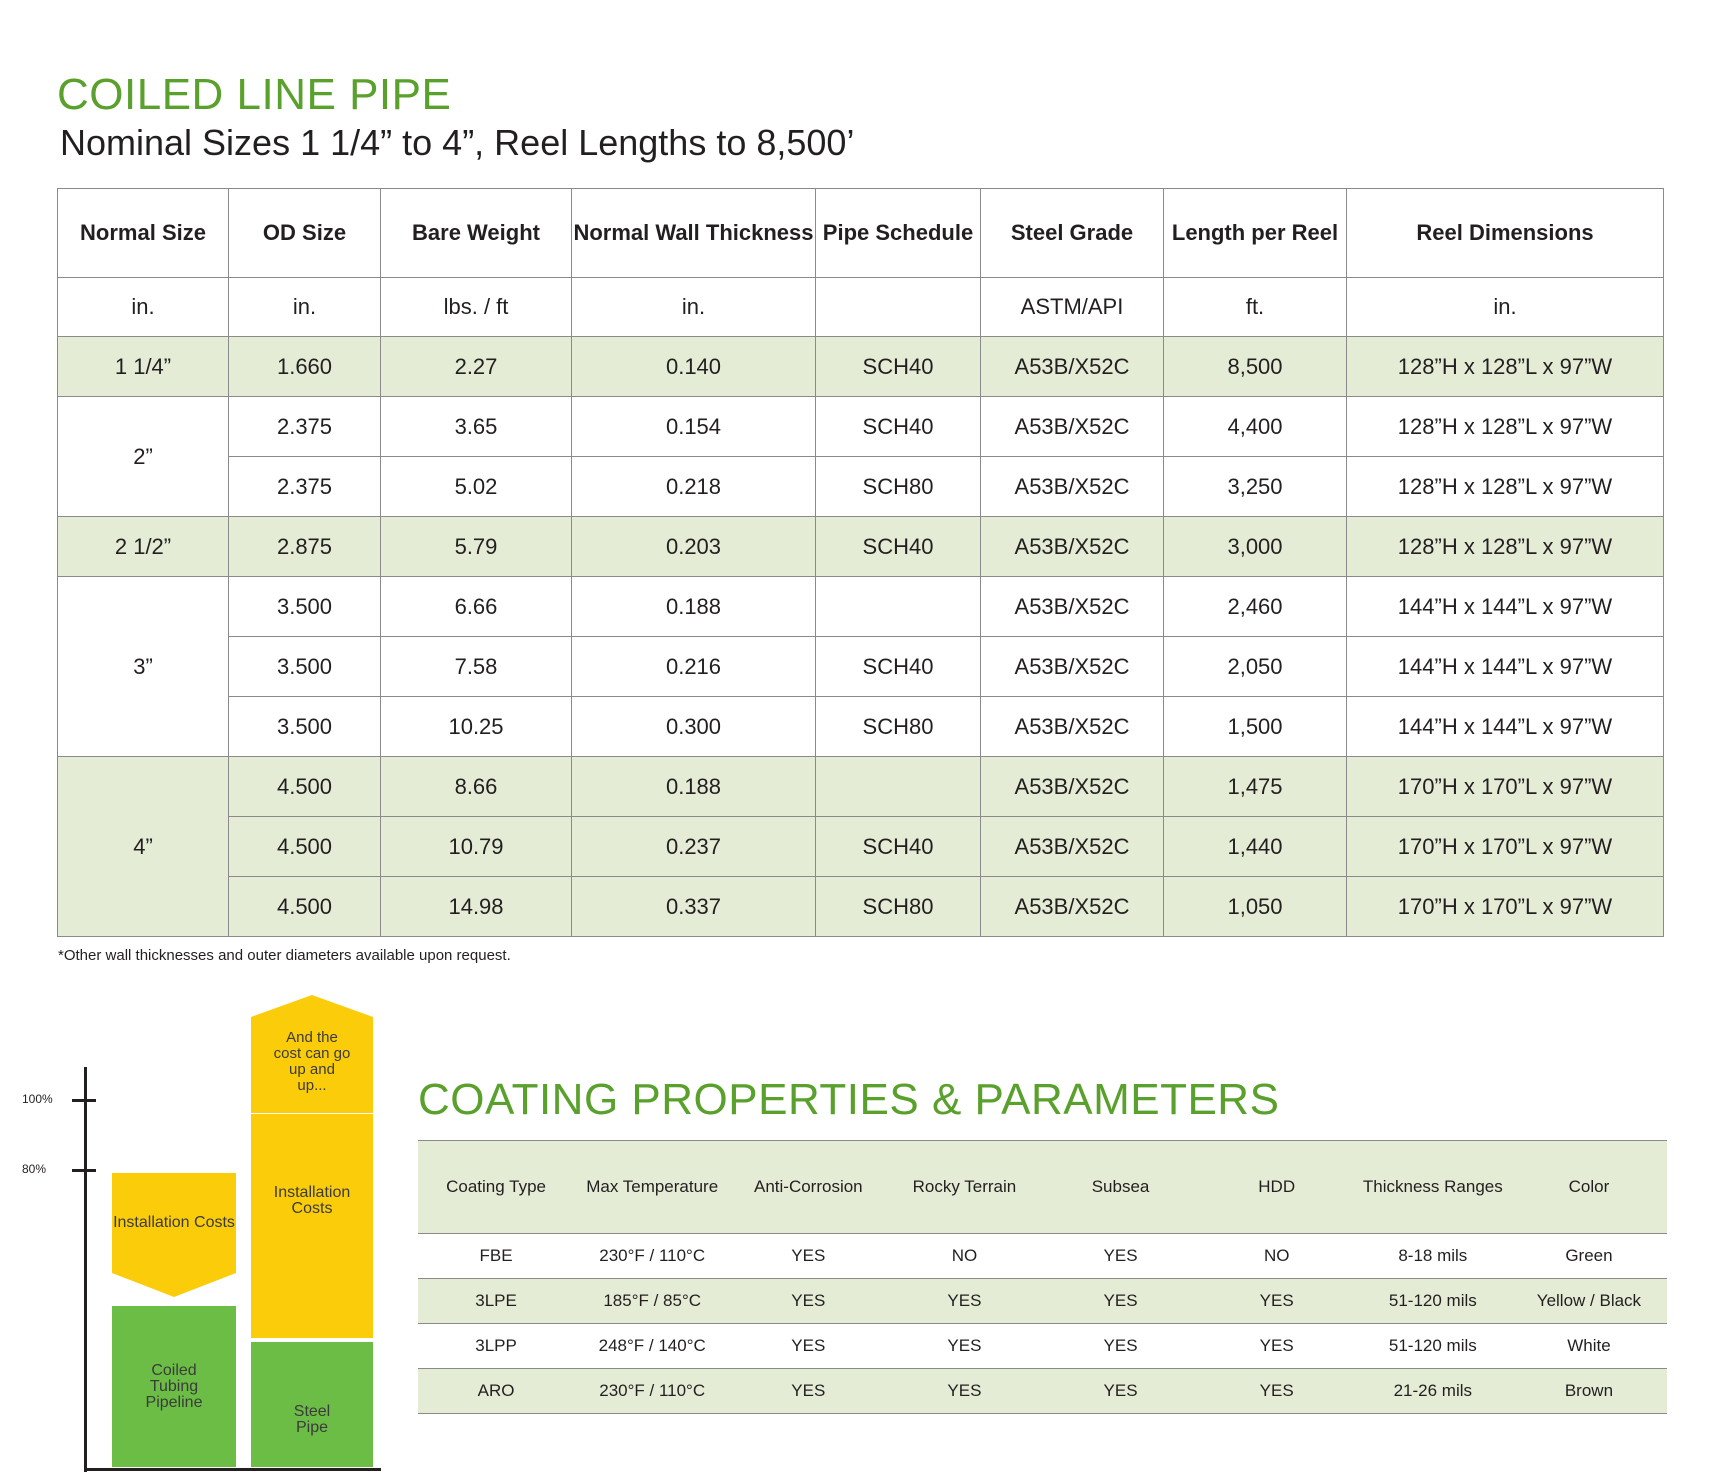 The width and height of the screenshot is (1731, 1473). Describe the element at coordinates (1505, 233) in the screenshot. I see `header-reel-dimensions: Reel Dimensions` at that location.